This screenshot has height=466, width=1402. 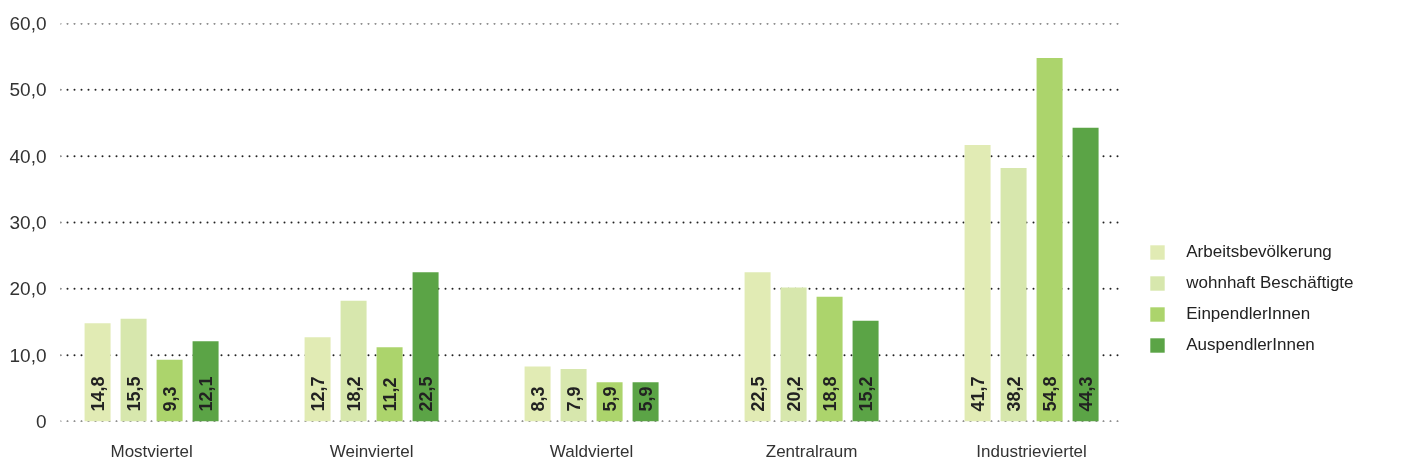 I want to click on y-tick-label: 30,0, so click(x=28, y=222).